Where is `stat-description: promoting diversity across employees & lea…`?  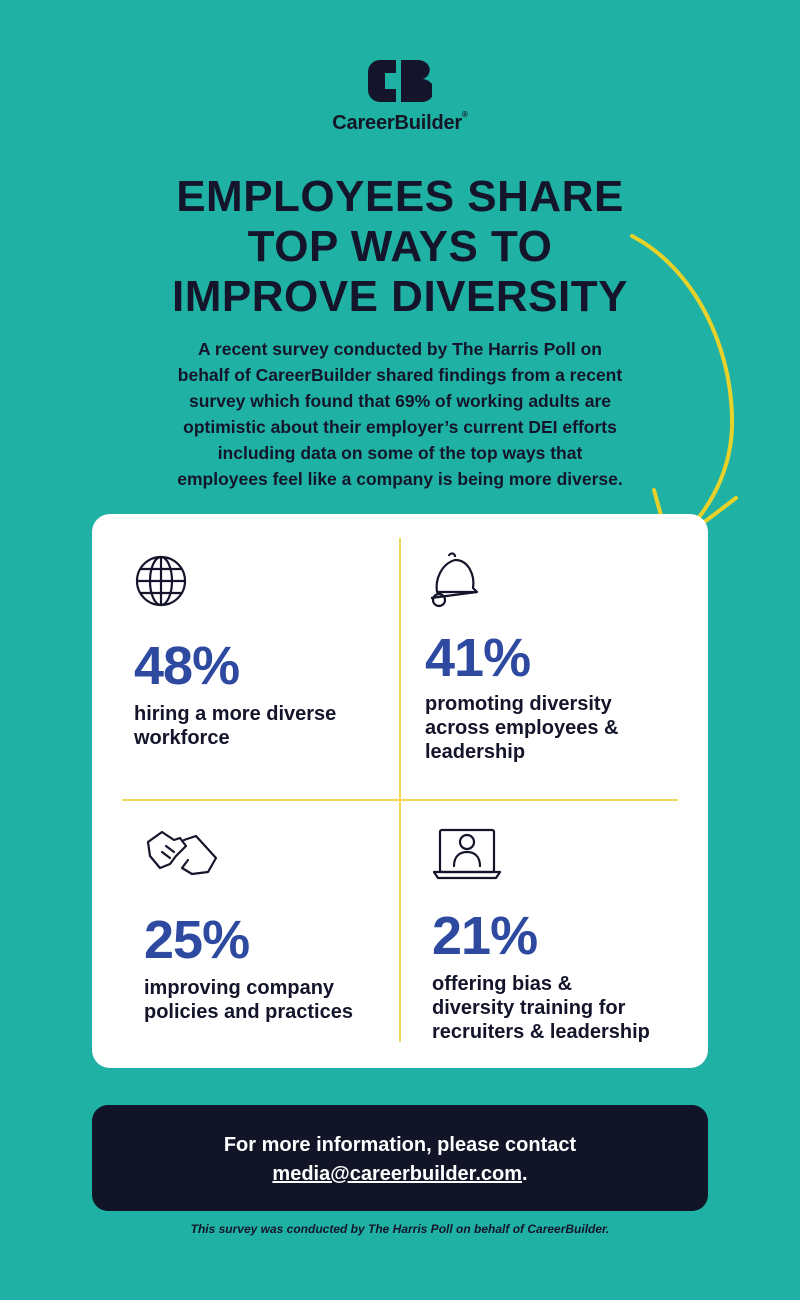 stat-description: promoting diversity across employees & lea… is located at coordinates (522, 728).